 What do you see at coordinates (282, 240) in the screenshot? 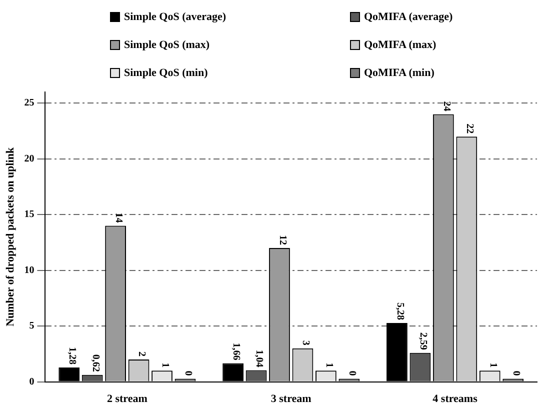
I see `data-label: 12` at bounding box center [282, 240].